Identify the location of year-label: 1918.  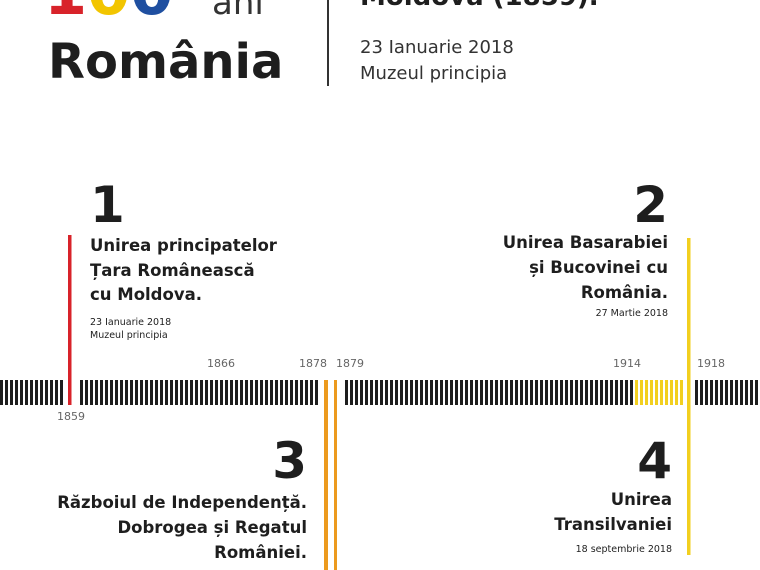
(711, 363).